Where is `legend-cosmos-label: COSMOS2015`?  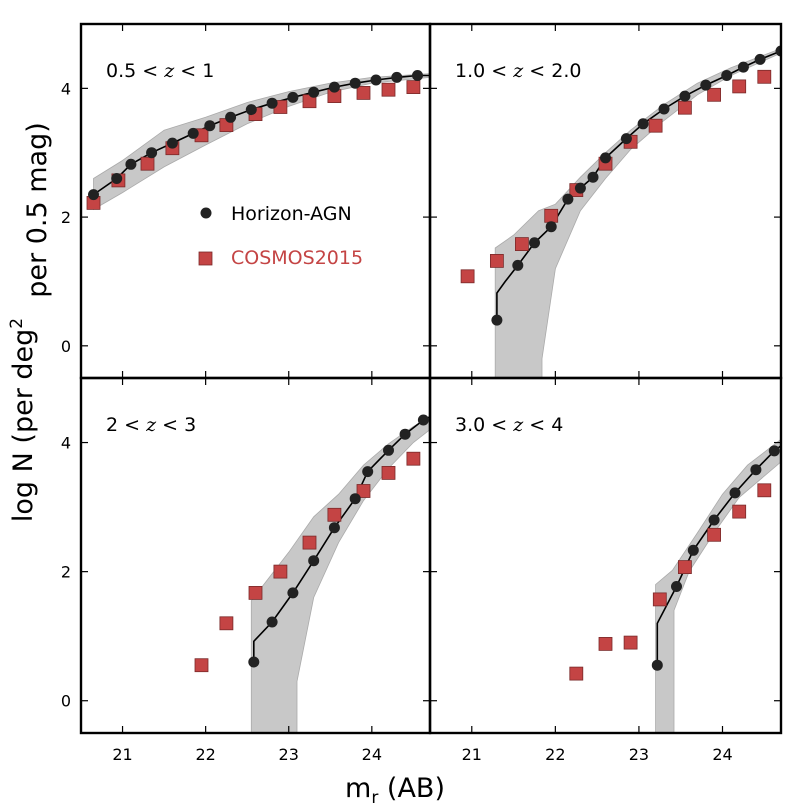 legend-cosmos-label: COSMOS2015 is located at coordinates (297, 258).